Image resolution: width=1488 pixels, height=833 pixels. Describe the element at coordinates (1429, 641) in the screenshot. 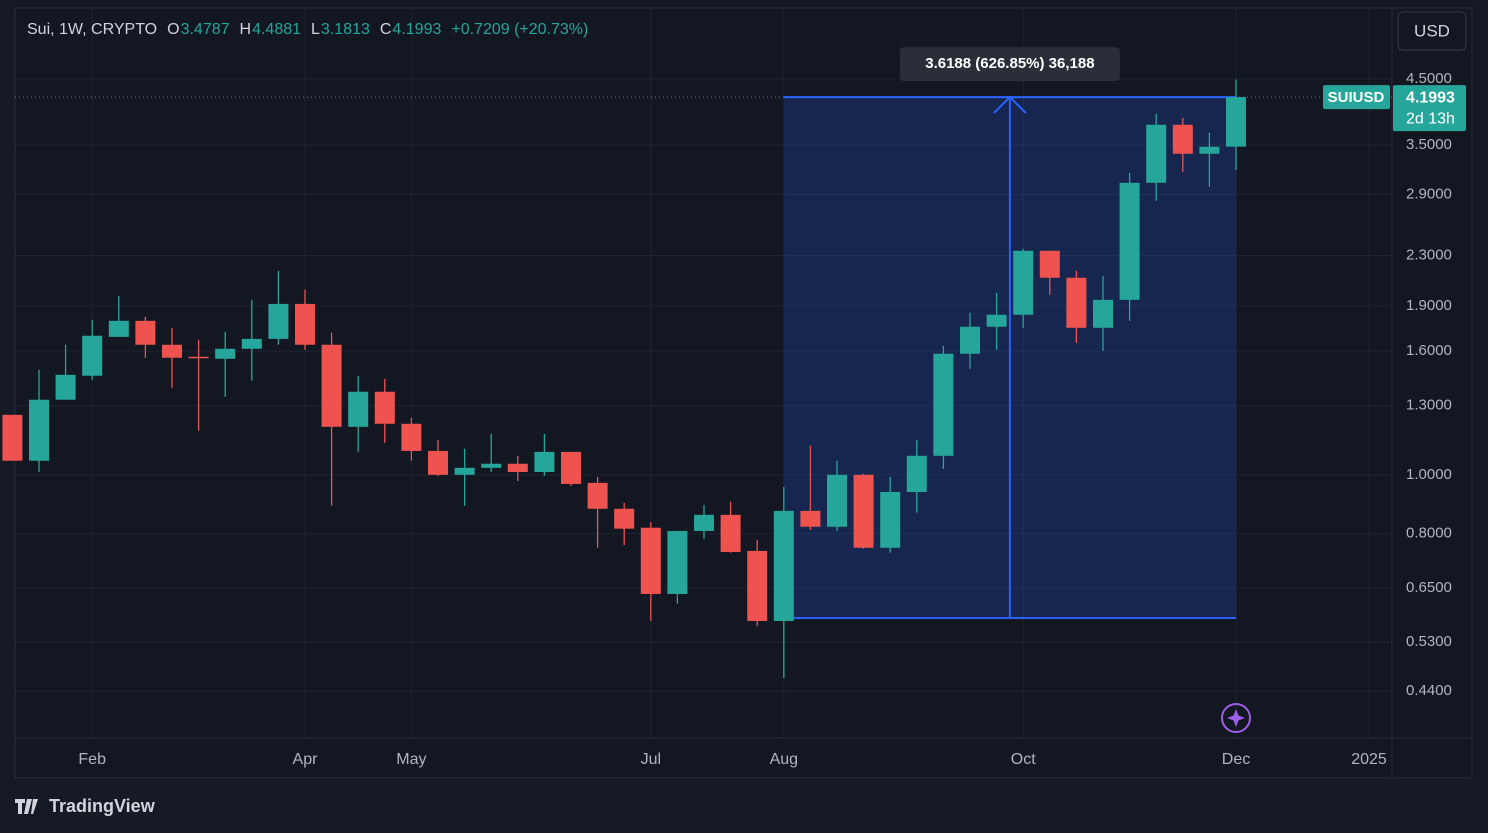

I see `y-tick-label: 0.5300` at that location.